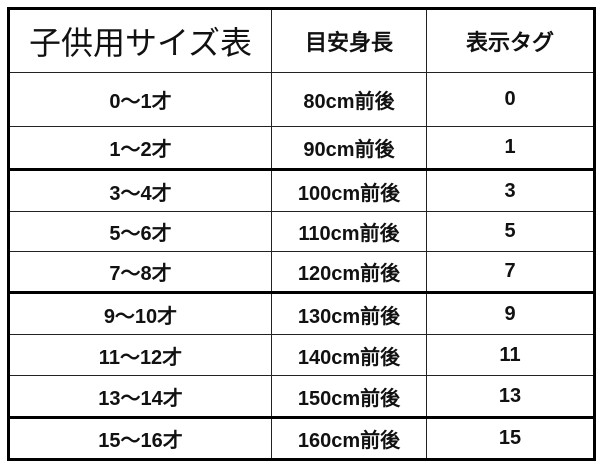  I want to click on tag-cell: 1, so click(510, 148).